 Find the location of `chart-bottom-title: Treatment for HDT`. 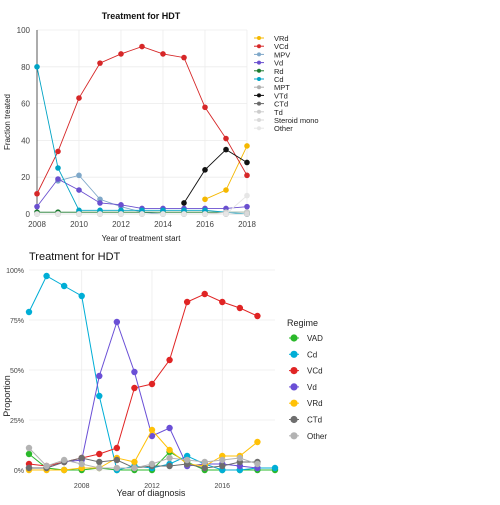

chart-bottom-title: Treatment for HDT is located at coordinates (75, 257).